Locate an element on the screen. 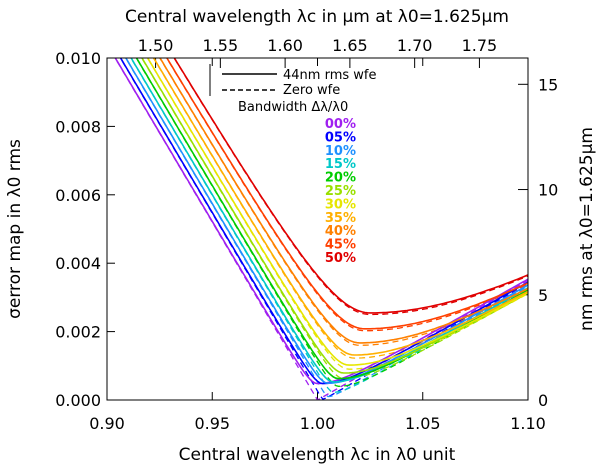 This screenshot has width=600, height=471. legend-solid-label: 44nm rms wfe is located at coordinates (329, 75).